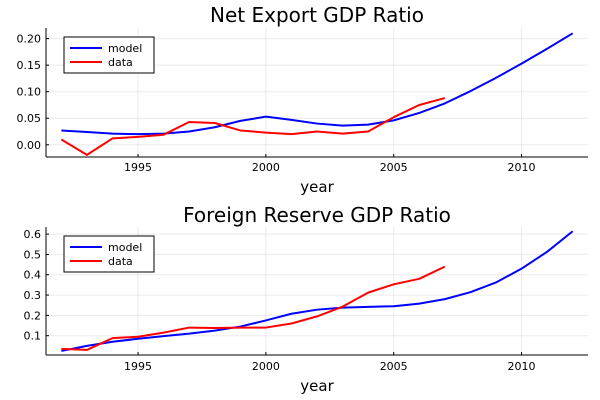 This screenshot has height=400, width=600. Describe the element at coordinates (33, 254) in the screenshot. I see `y-tick-label: 0.5` at that location.